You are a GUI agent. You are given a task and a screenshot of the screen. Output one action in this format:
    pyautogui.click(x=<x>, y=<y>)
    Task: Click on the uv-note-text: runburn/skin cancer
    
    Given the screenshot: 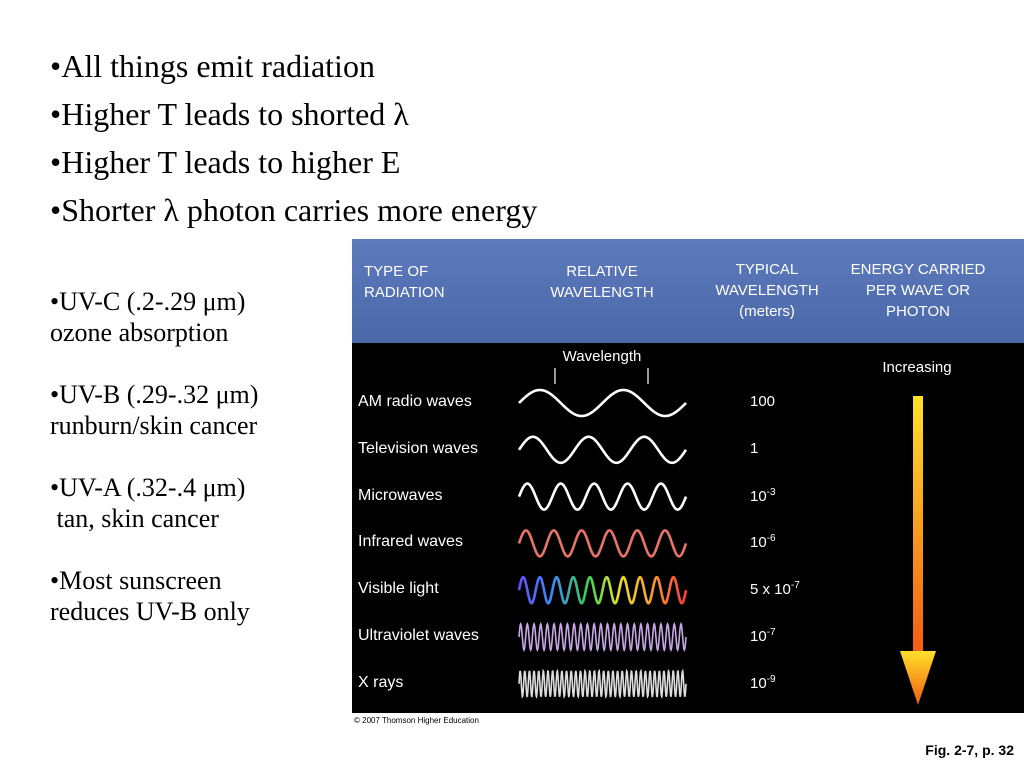 What is the action you would take?
    pyautogui.click(x=154, y=425)
    